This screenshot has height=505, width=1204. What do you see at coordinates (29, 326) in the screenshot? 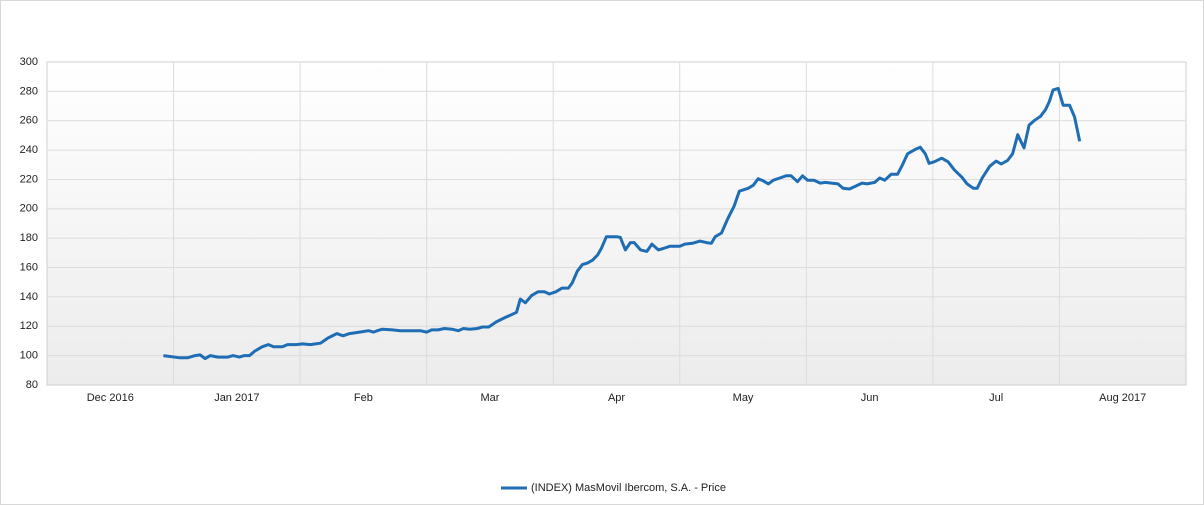
I see `y-tick-label: 120` at bounding box center [29, 326].